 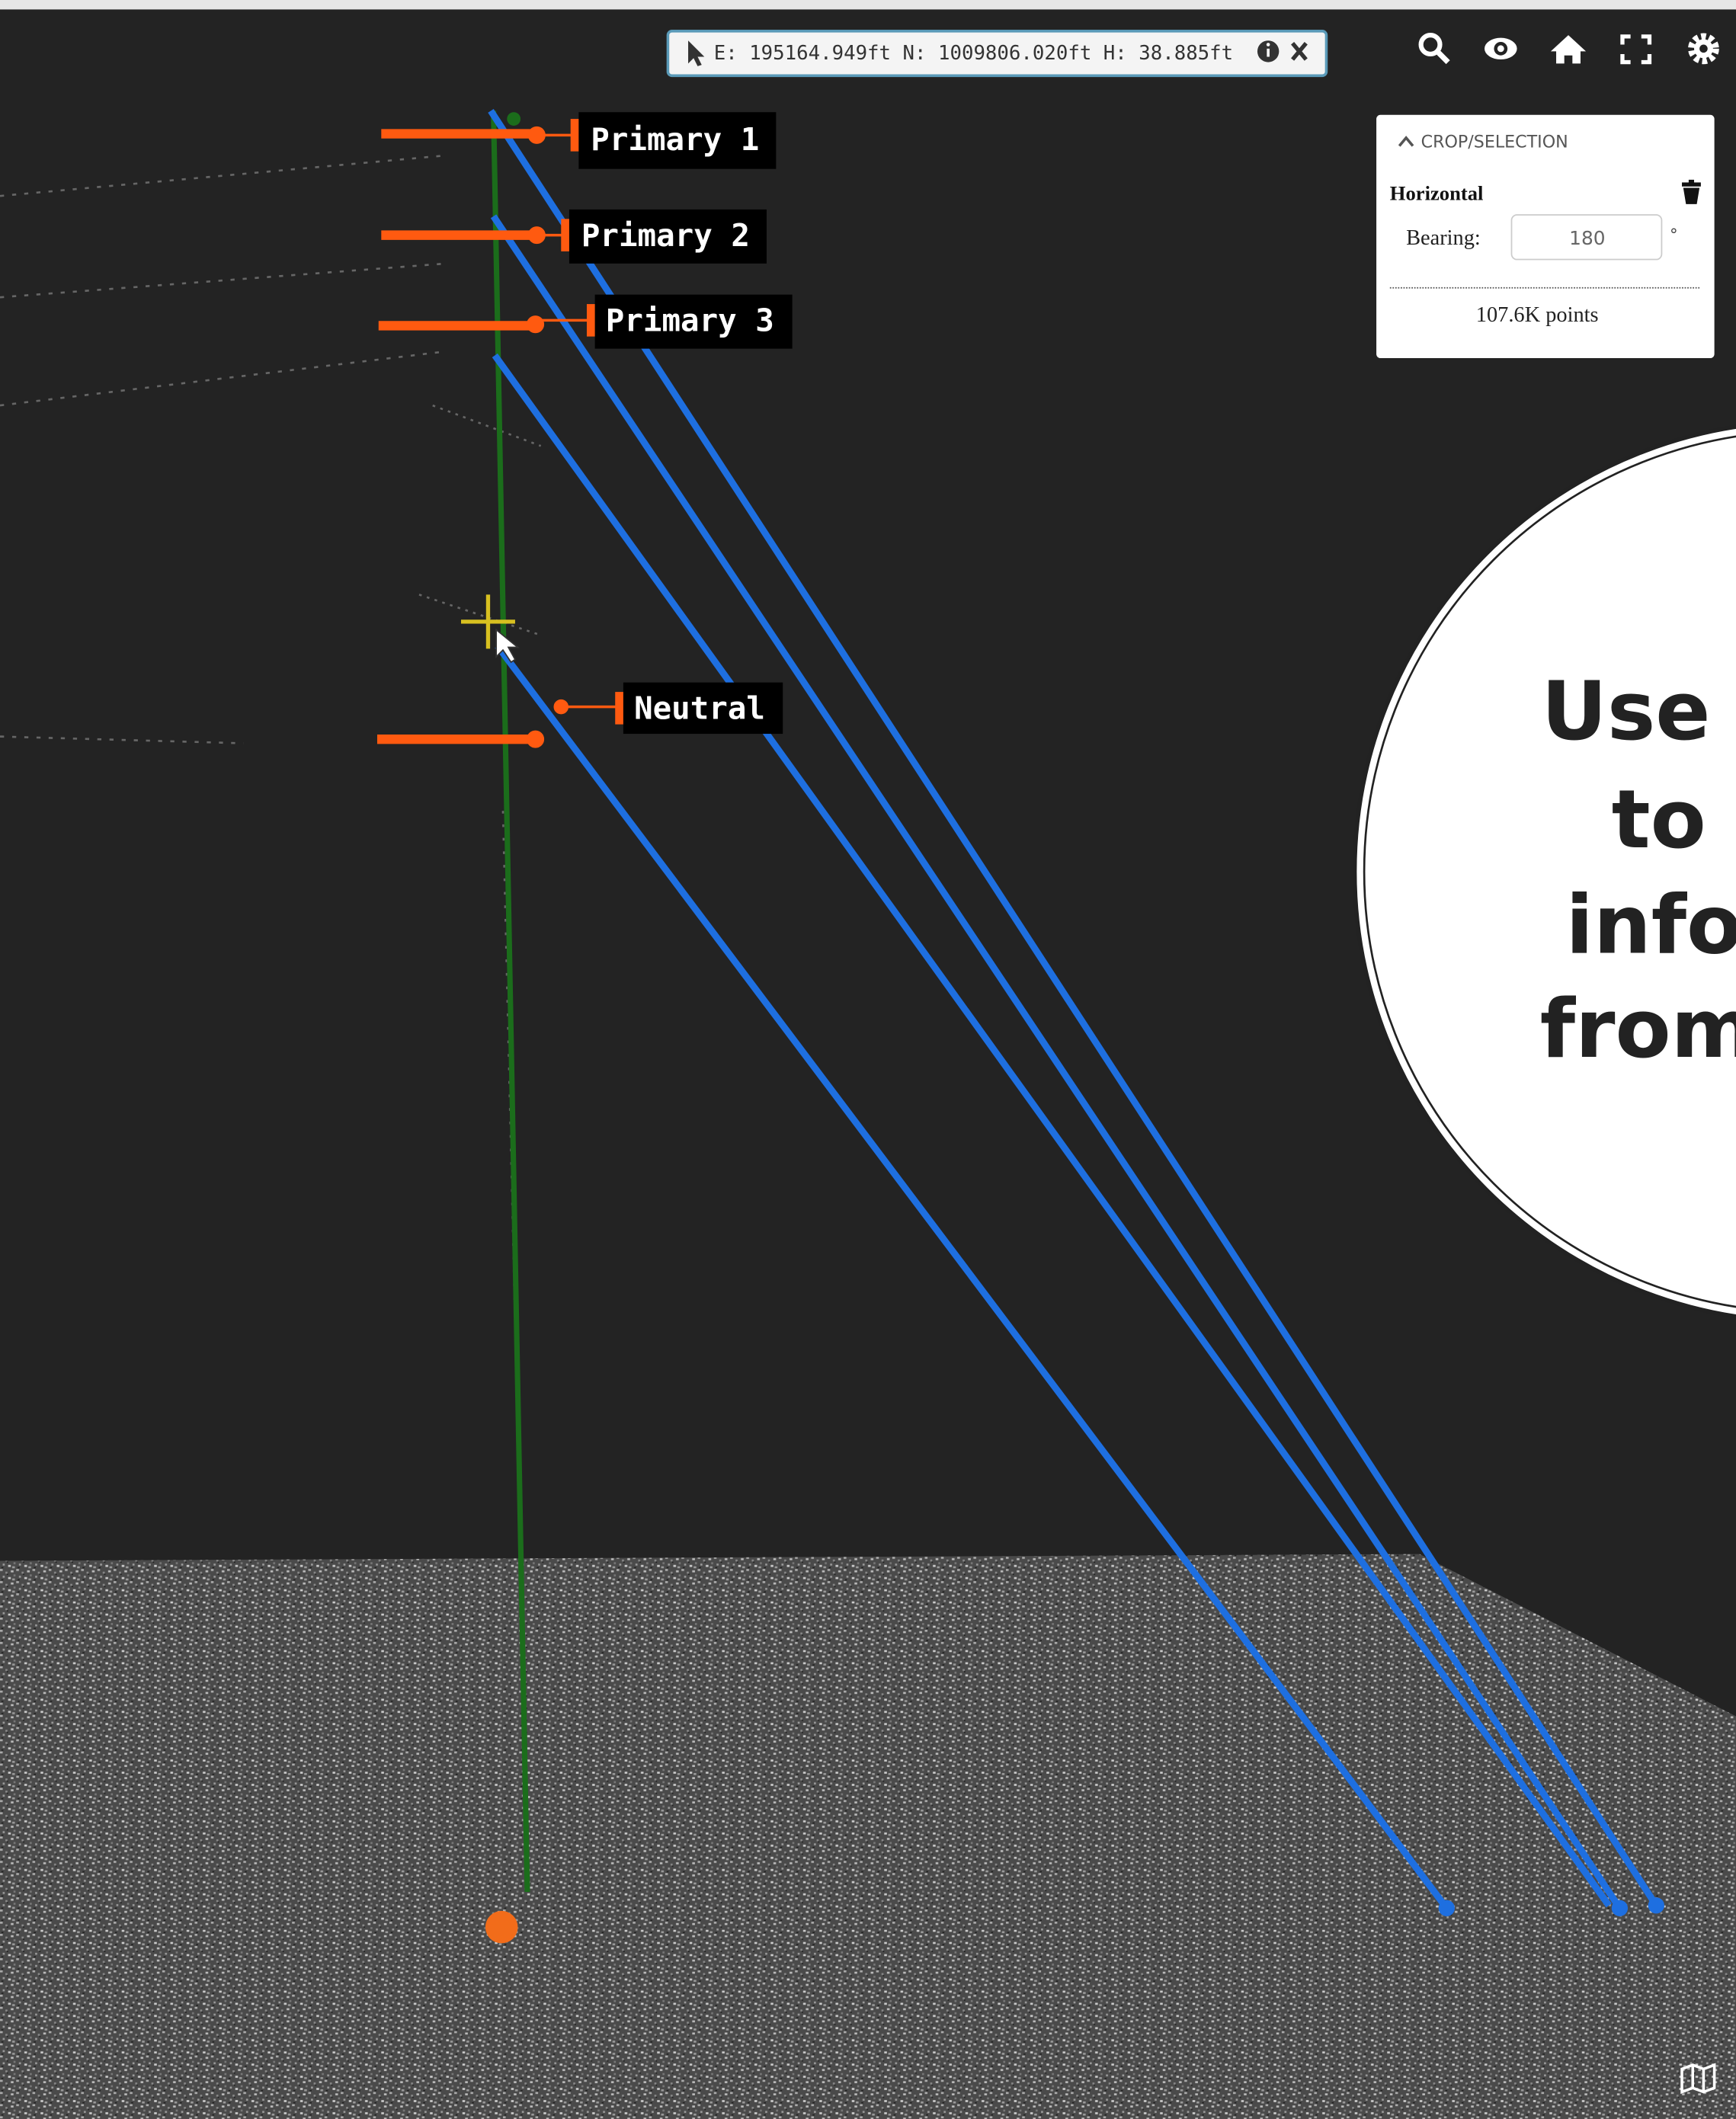 I want to click on wire-labels: Primary 1 Primary 2 Primary 3 Neutral, so click(x=681, y=424).